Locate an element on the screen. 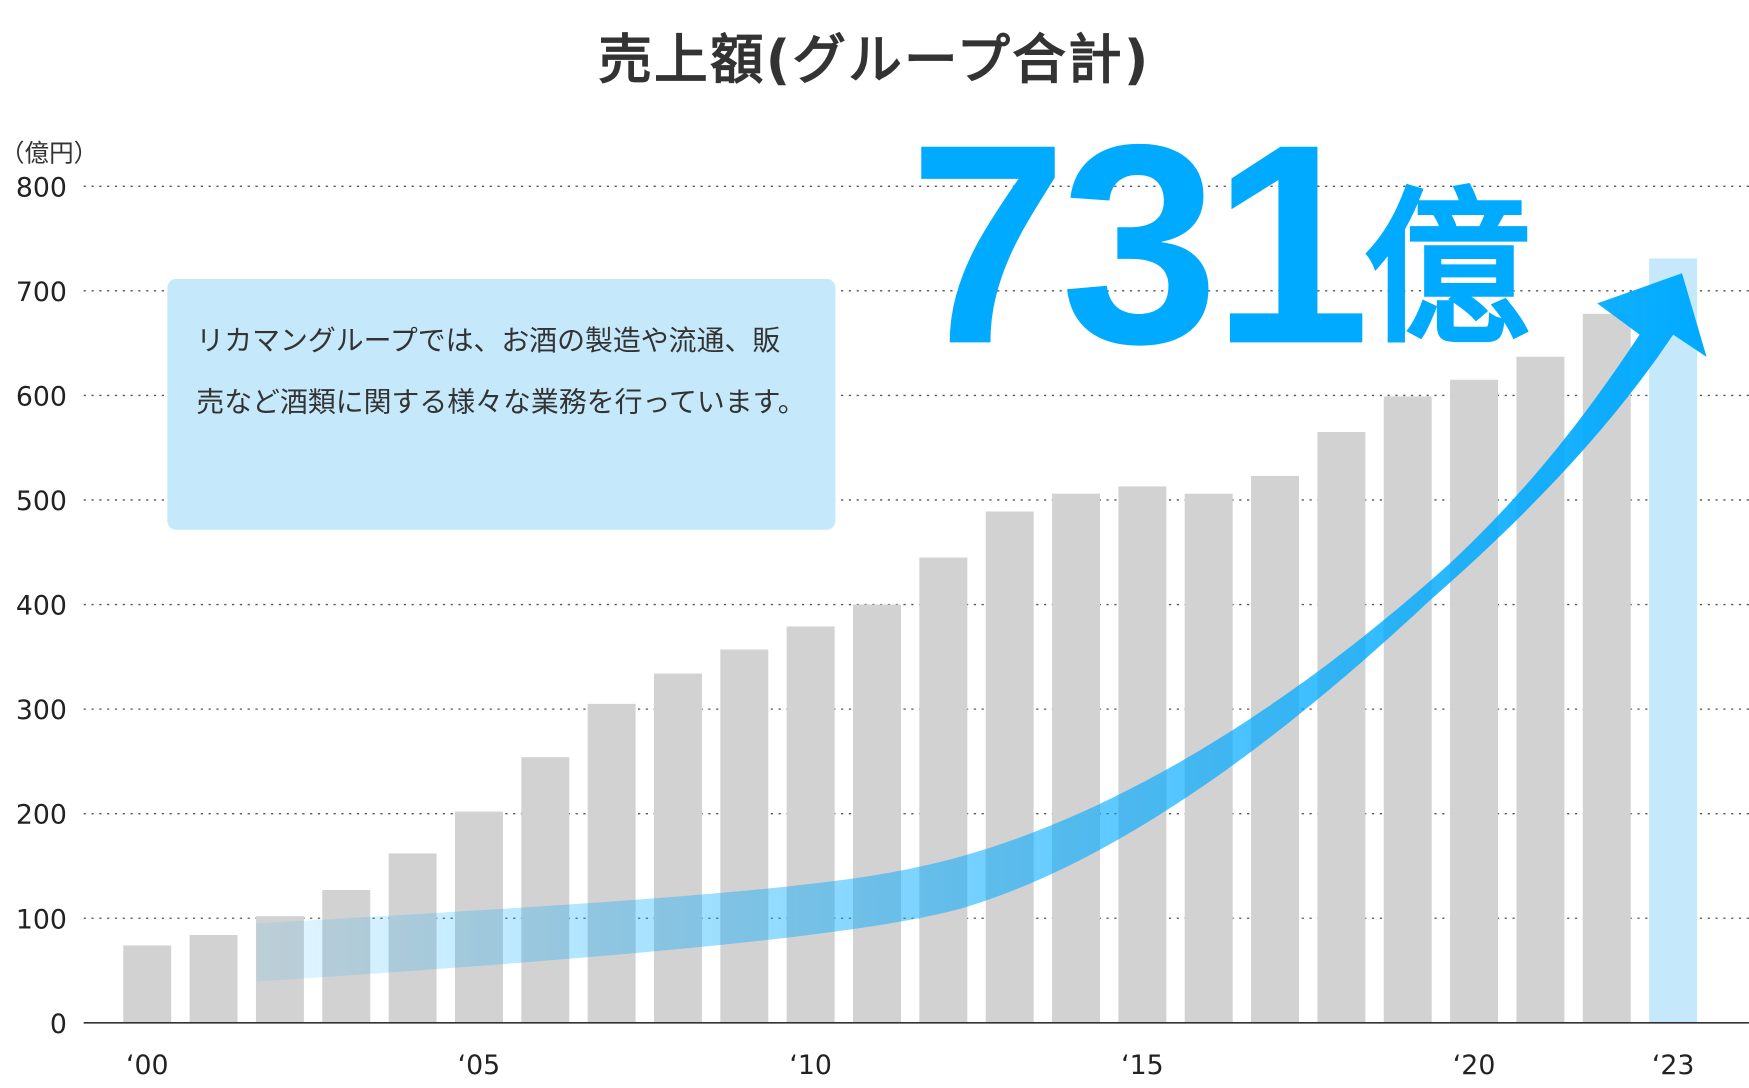 Image resolution: width=1749 pixels, height=1088 pixels. x-tick-label: ‘15 is located at coordinates (1142, 1065).